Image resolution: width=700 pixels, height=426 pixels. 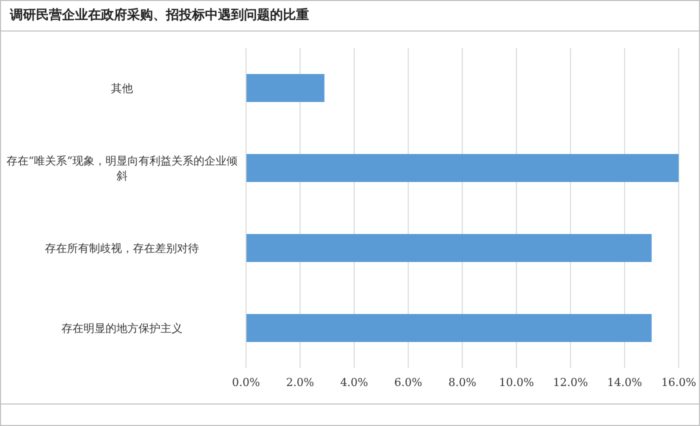 I want to click on chart-title: 调研民营企业在政府采购、招投标中遇到问题的比重, so click(x=159, y=15).